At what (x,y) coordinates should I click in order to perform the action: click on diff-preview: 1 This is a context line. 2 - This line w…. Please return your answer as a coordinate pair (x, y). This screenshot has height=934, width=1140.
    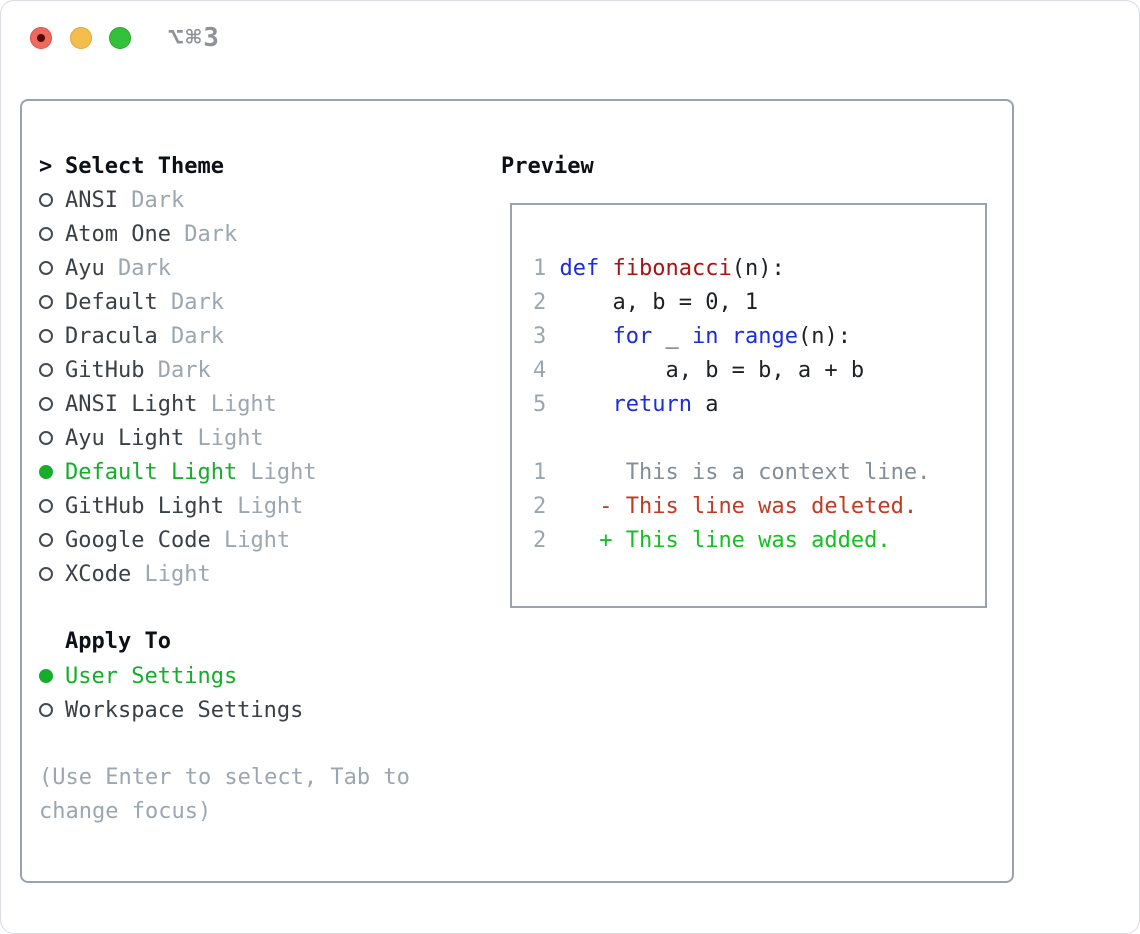
    Looking at the image, I should click on (759, 507).